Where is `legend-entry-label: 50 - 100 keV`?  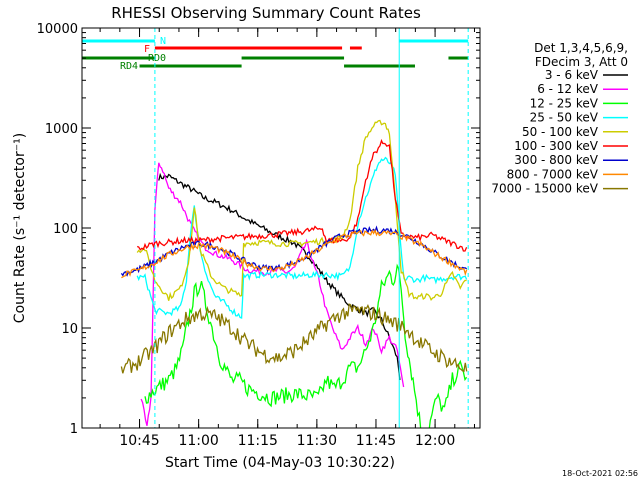
legend-entry-label: 50 - 100 keV is located at coordinates (560, 132).